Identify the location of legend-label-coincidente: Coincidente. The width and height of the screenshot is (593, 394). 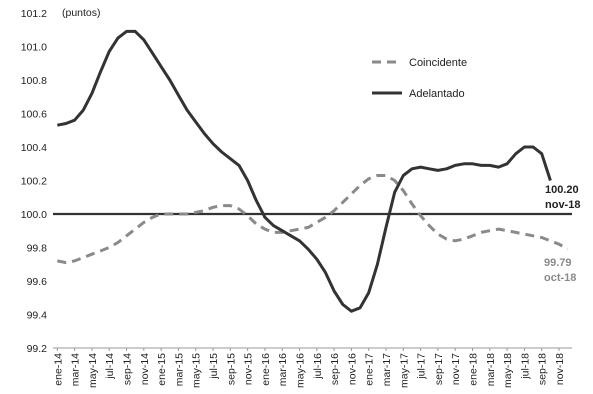
(438, 63).